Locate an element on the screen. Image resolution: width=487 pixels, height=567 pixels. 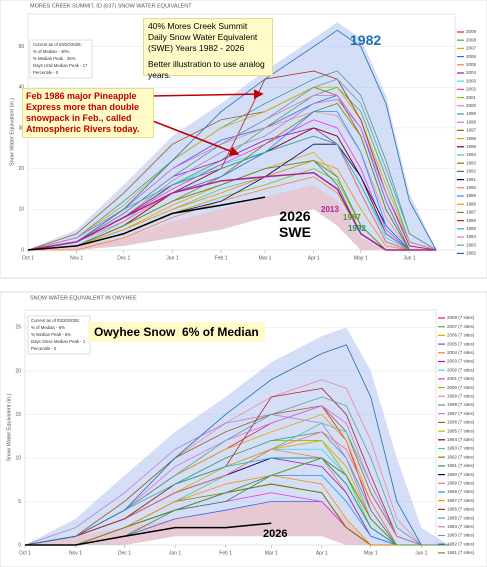
legend-label: 1996 (7 sites) is located at coordinates (461, 422).